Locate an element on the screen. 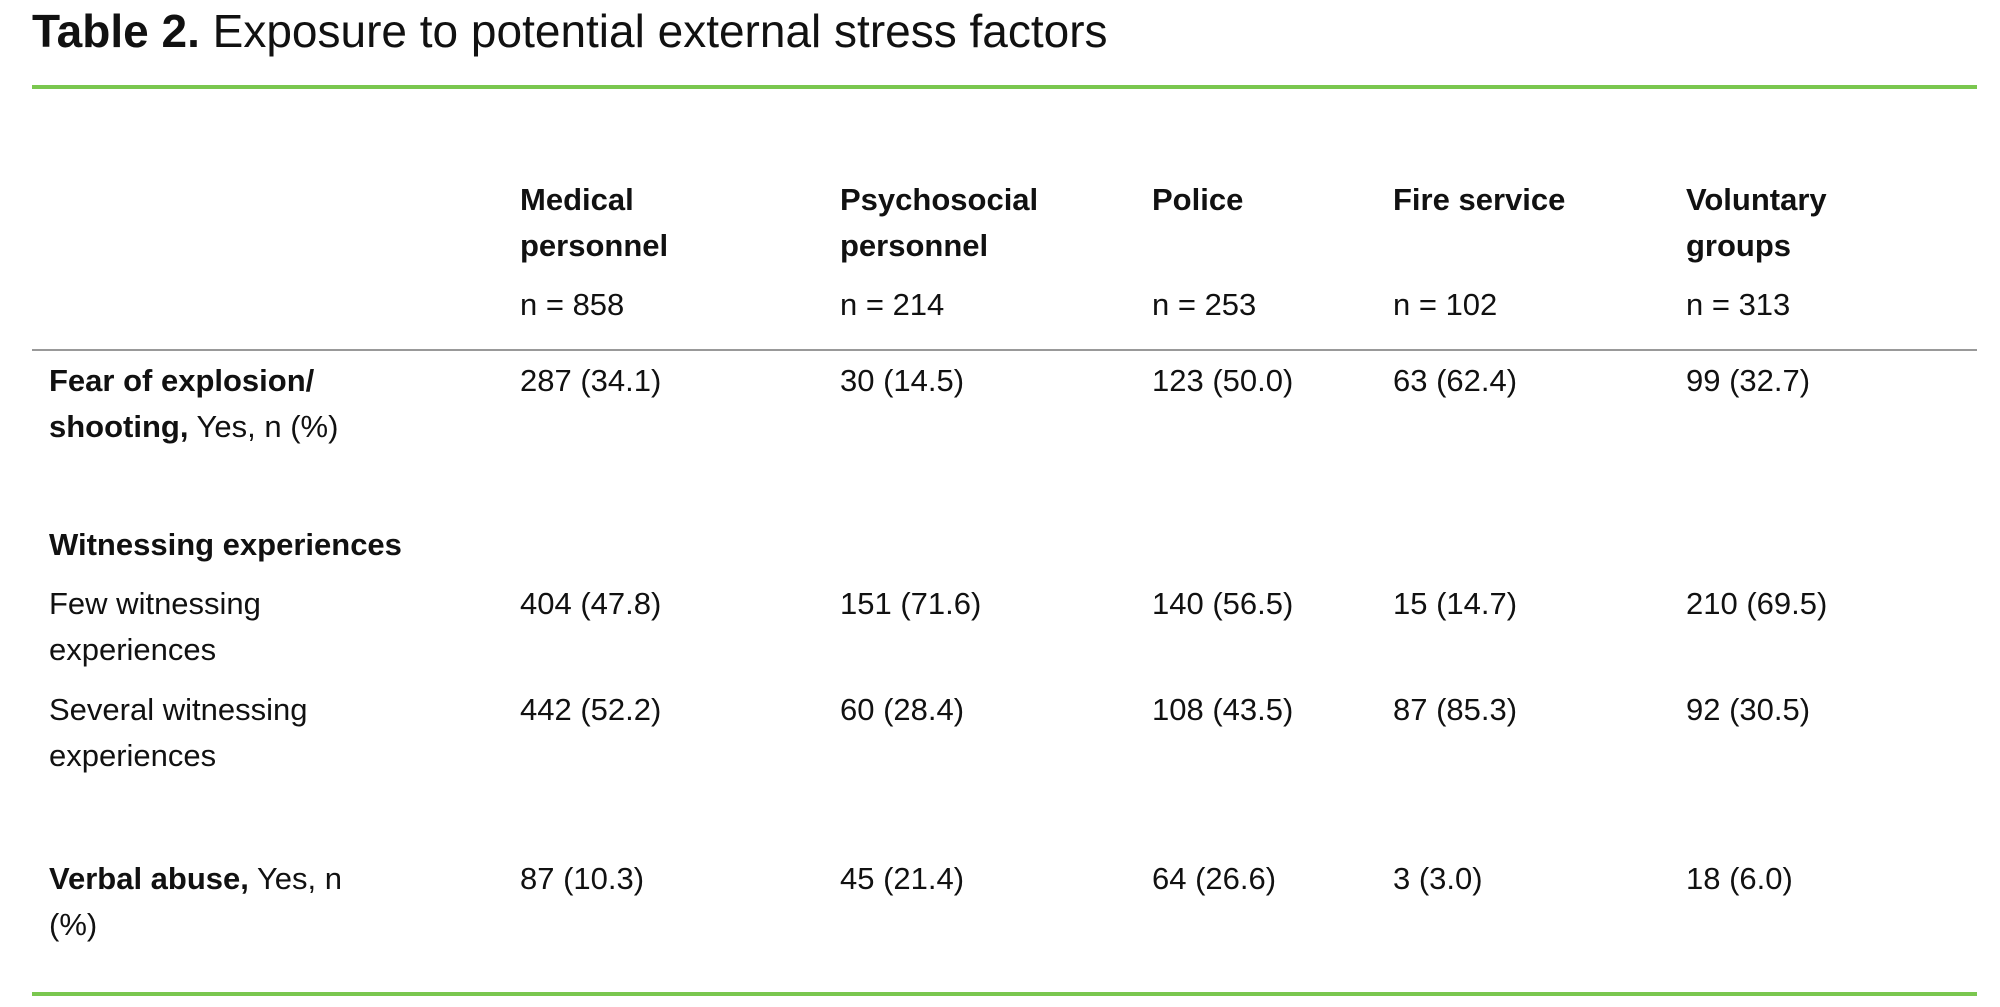 The width and height of the screenshot is (2000, 1007). table-cell: 92 (30.5) is located at coordinates (1748, 709).